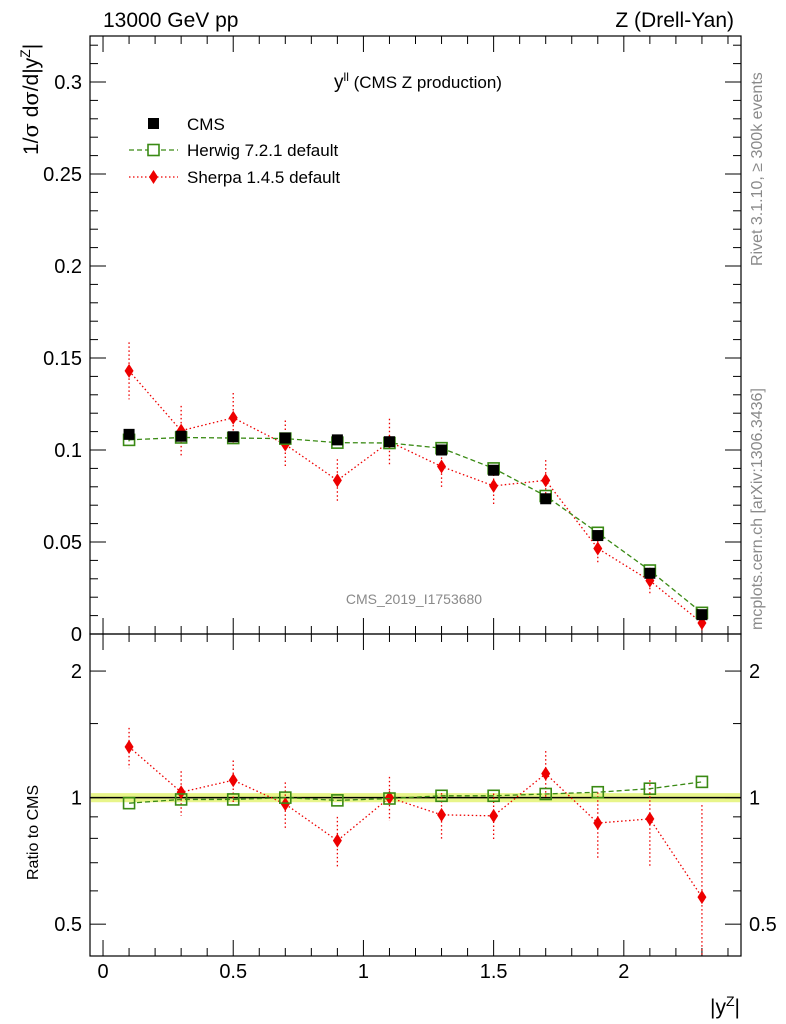 The image size is (786, 1024). Describe the element at coordinates (76, 672) in the screenshot. I see `ratio-ytick-label-left: 2` at that location.